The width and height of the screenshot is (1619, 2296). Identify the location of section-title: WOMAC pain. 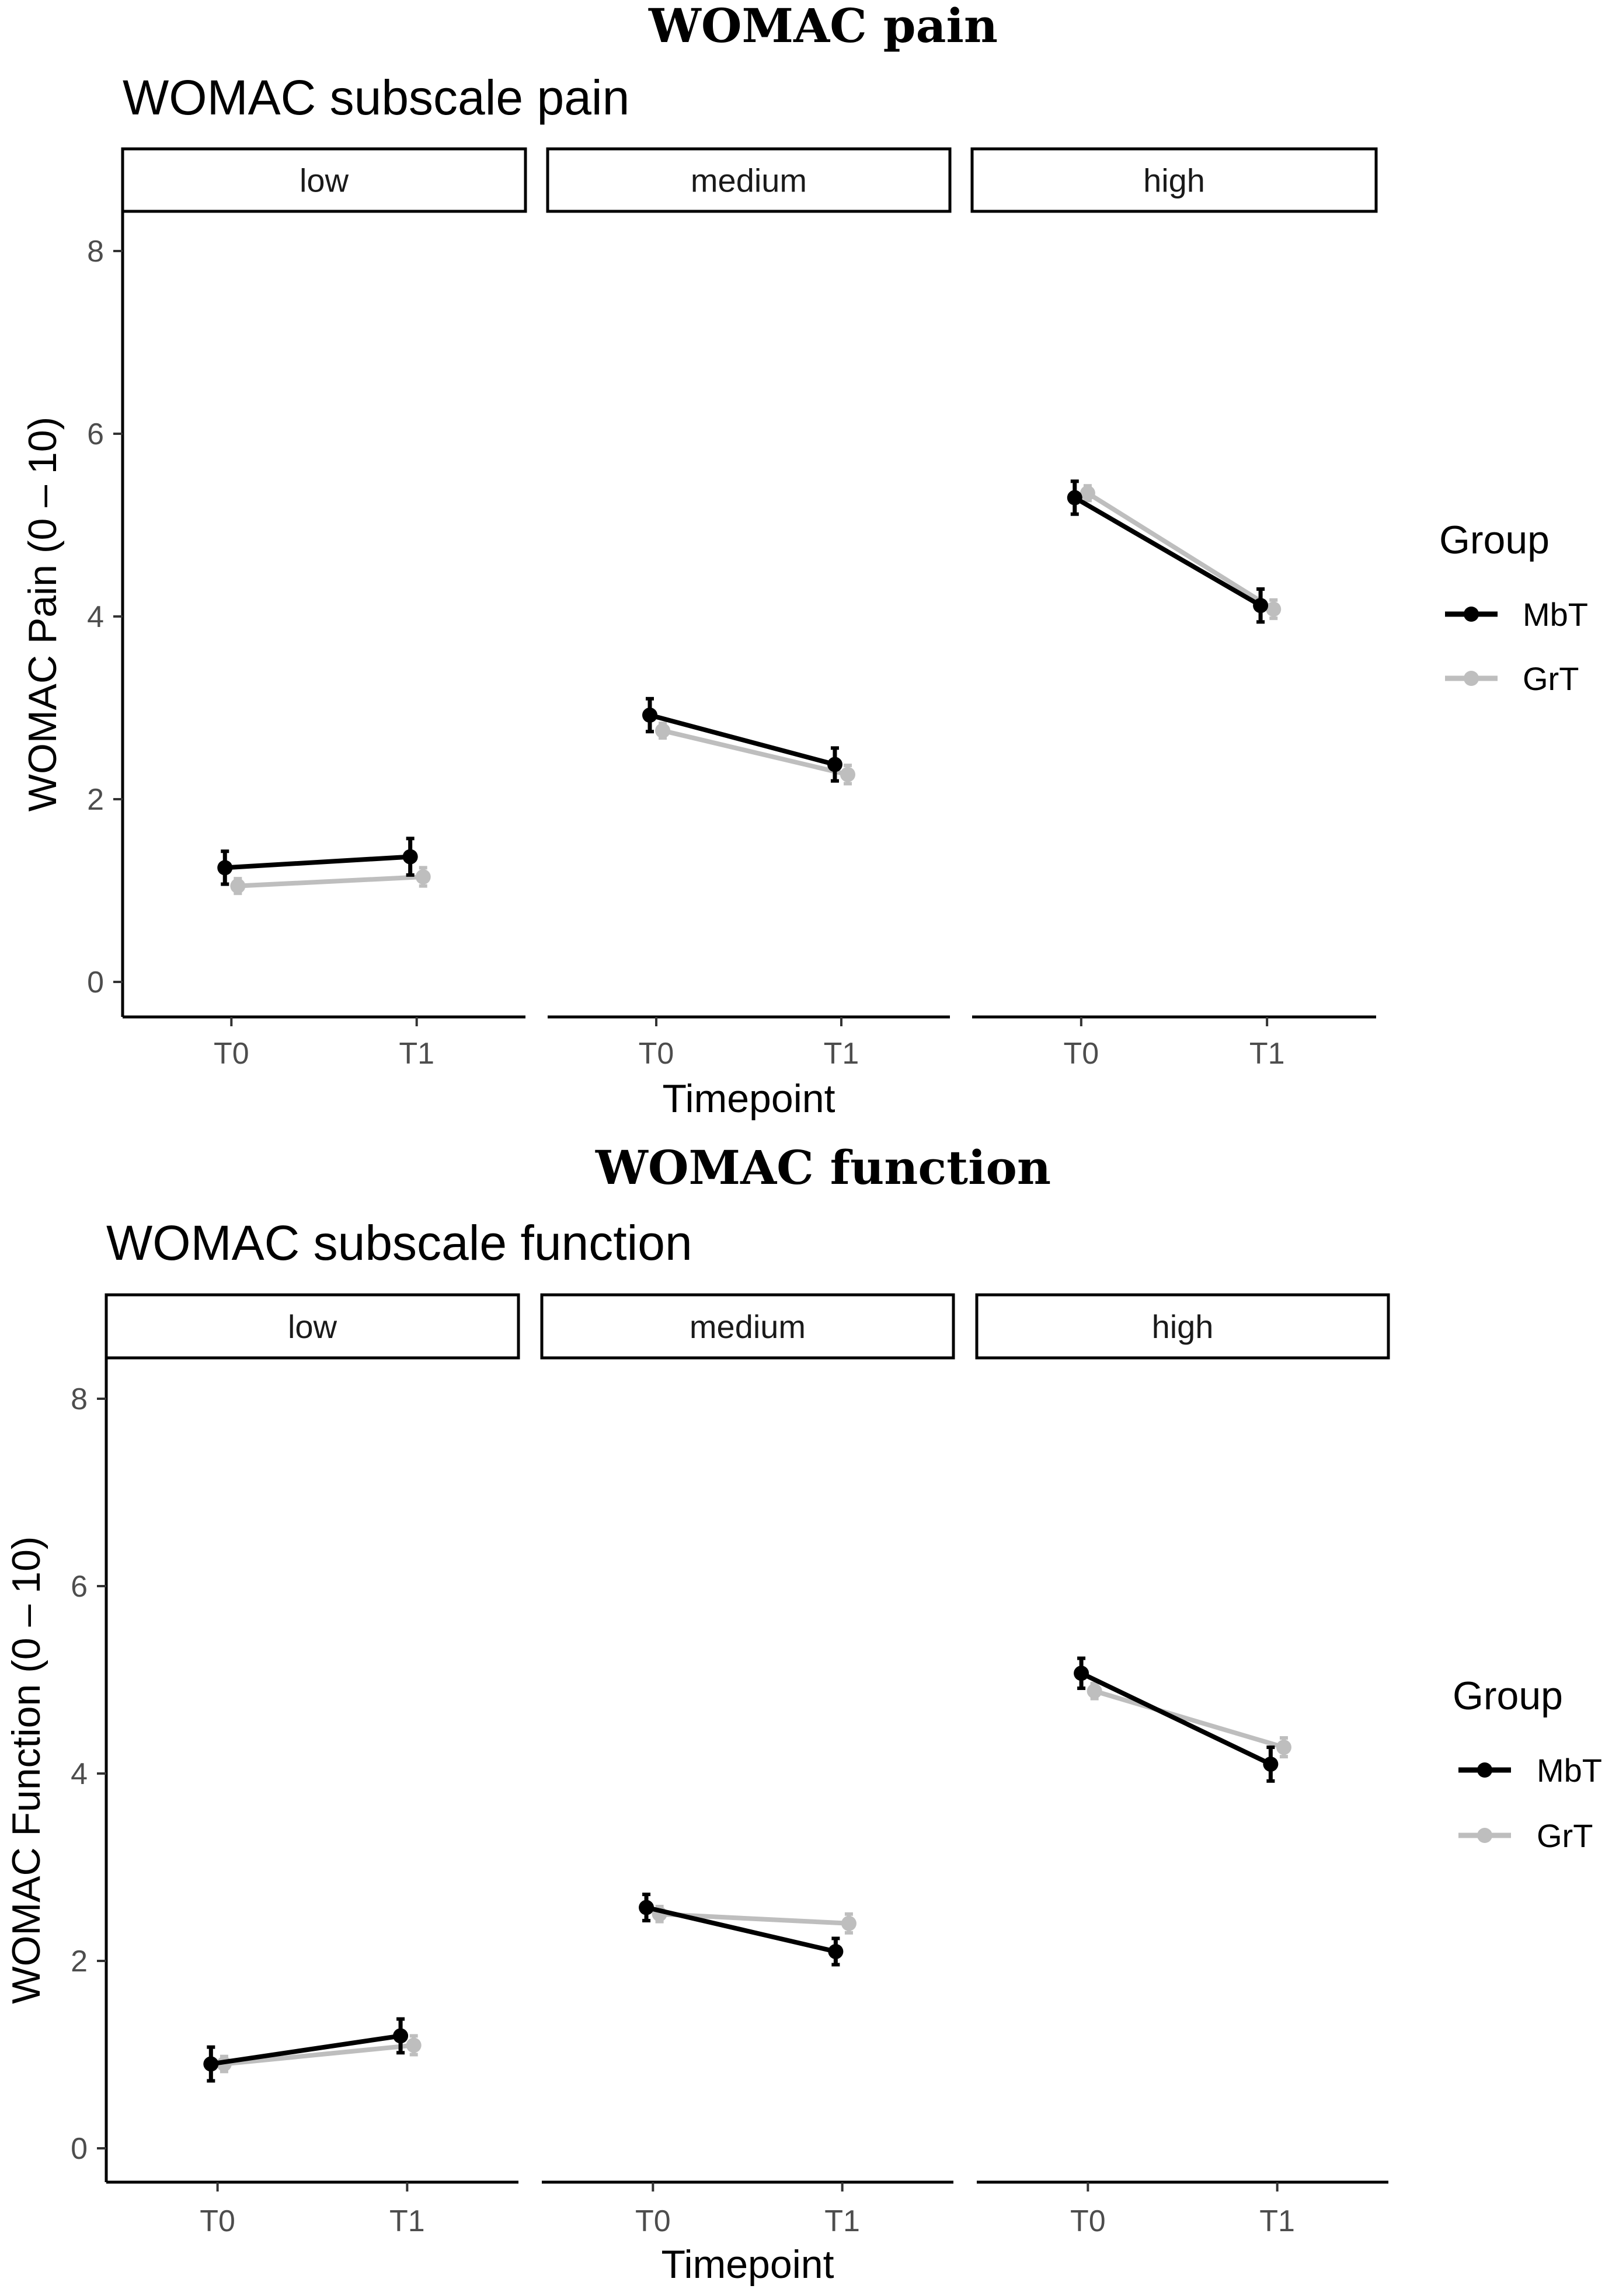
(823, 27).